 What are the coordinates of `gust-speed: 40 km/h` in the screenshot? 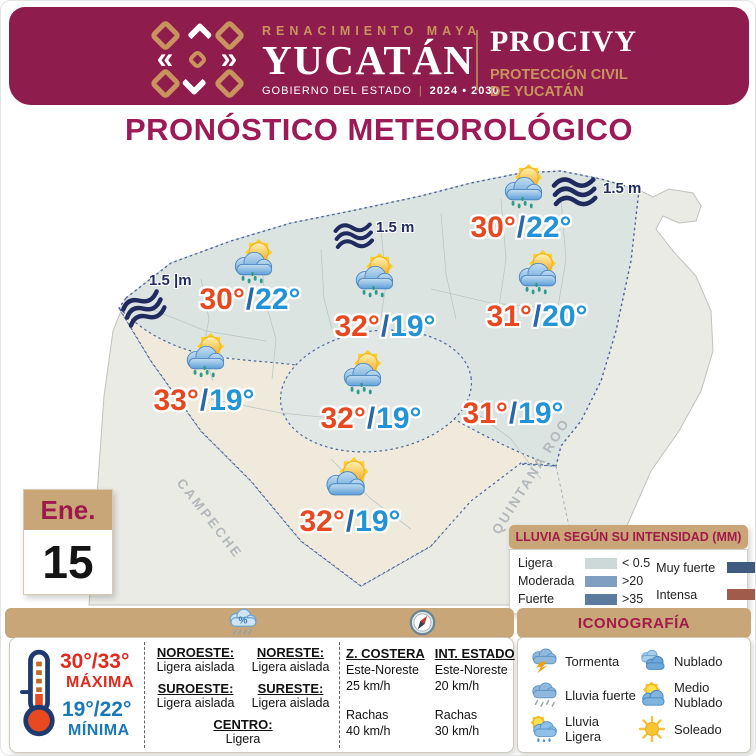 It's located at (368, 731).